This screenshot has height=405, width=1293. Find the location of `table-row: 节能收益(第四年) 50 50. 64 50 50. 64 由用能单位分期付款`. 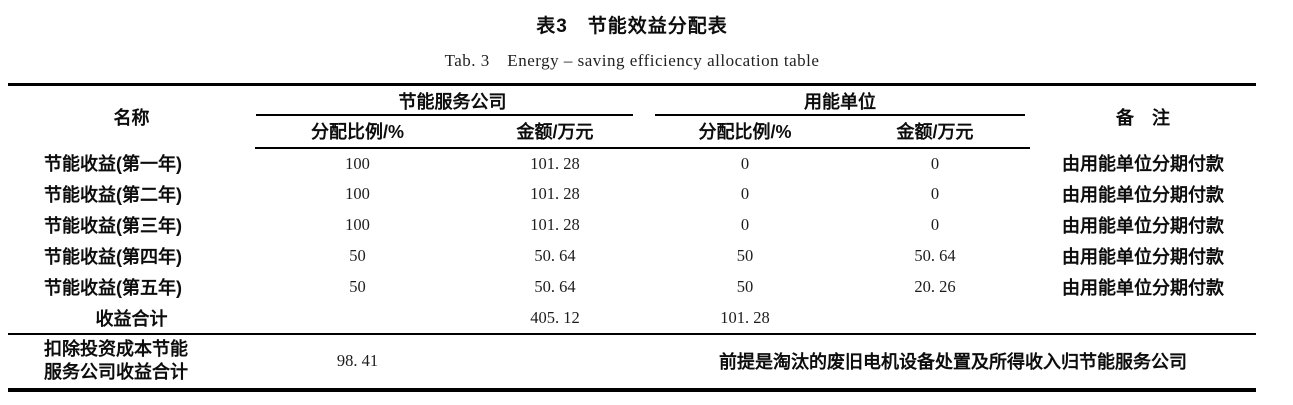

table-row: 节能收益(第四年) 50 50. 64 50 50. 64 由用能单位分期付款 is located at coordinates (632, 256).